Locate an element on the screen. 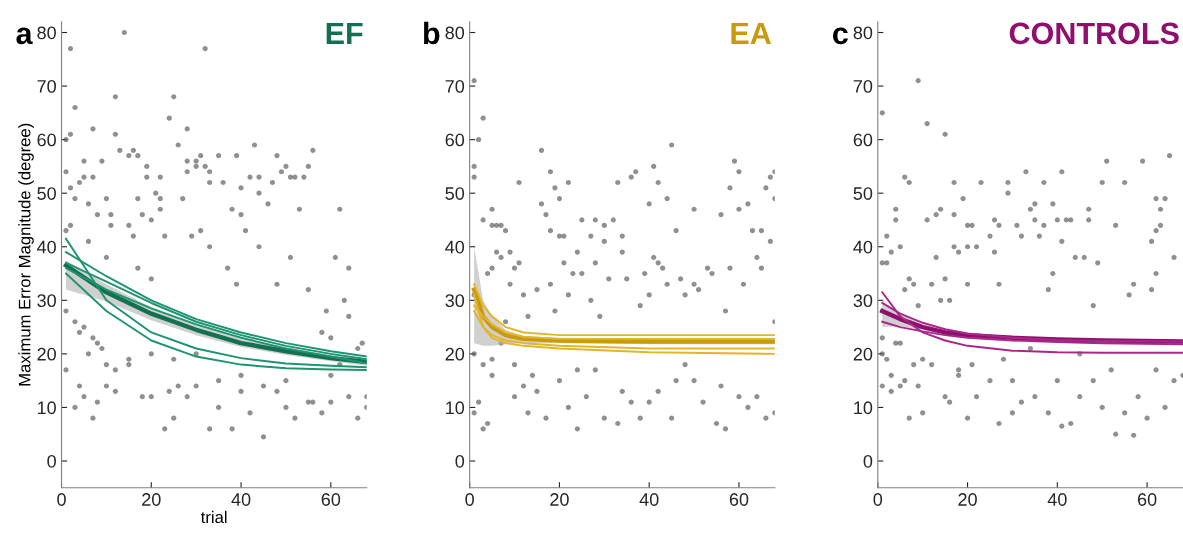 Image resolution: width=1183 pixels, height=545 pixels. x-axis-title: trial is located at coordinates (213, 517).